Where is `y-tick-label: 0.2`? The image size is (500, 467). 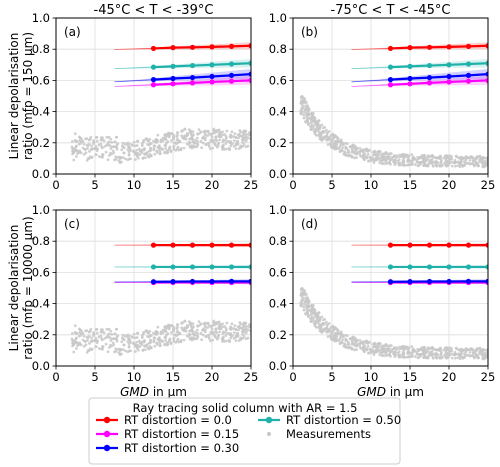
y-tick-label: 0.2 is located at coordinates (278, 143).